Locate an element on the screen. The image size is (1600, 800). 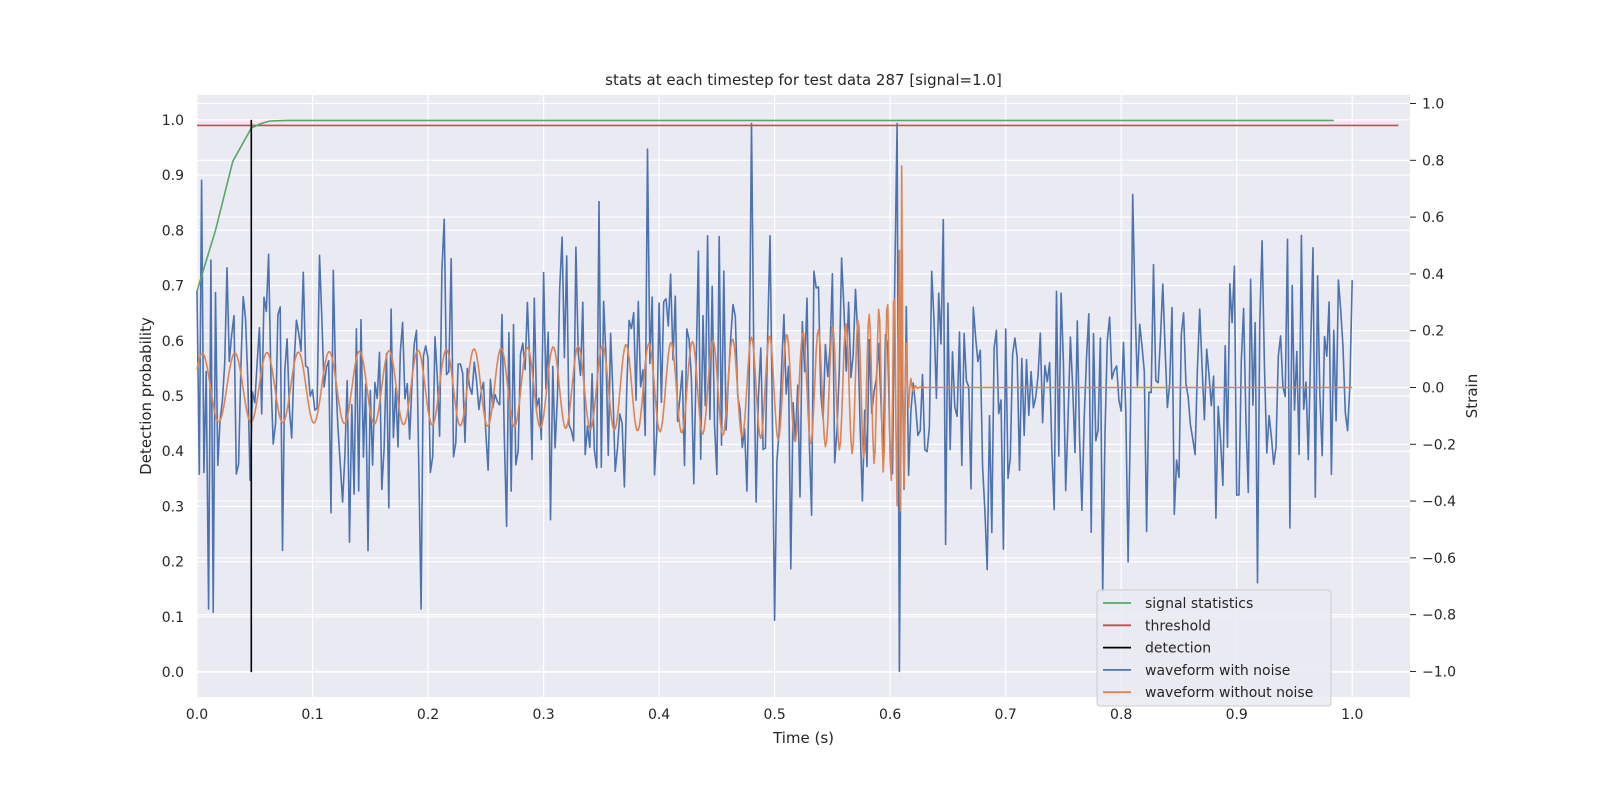
x-tick-label: 0.2 is located at coordinates (428, 715).